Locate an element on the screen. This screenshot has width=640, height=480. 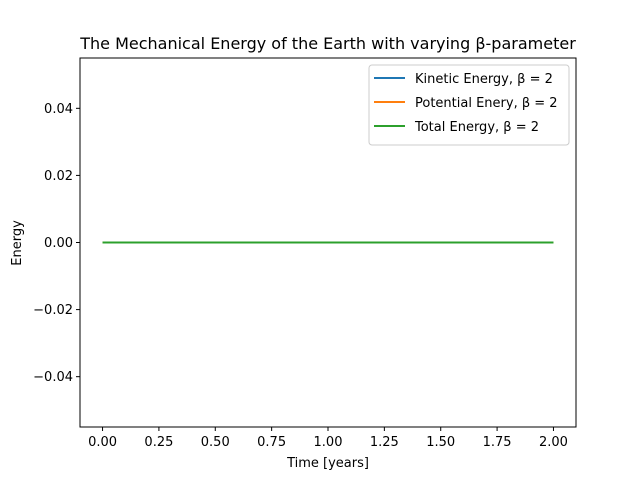
x-tick-label: 0.00 is located at coordinates (102, 442).